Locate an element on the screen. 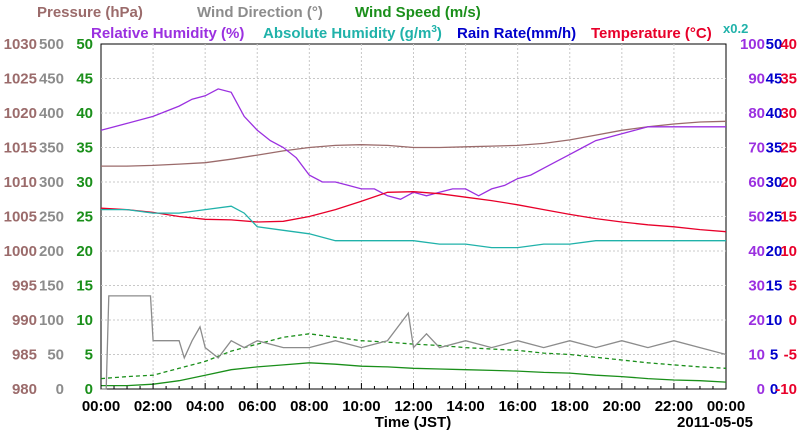 The image size is (800, 434). rain-tick-label: 40 is located at coordinates (774, 113).